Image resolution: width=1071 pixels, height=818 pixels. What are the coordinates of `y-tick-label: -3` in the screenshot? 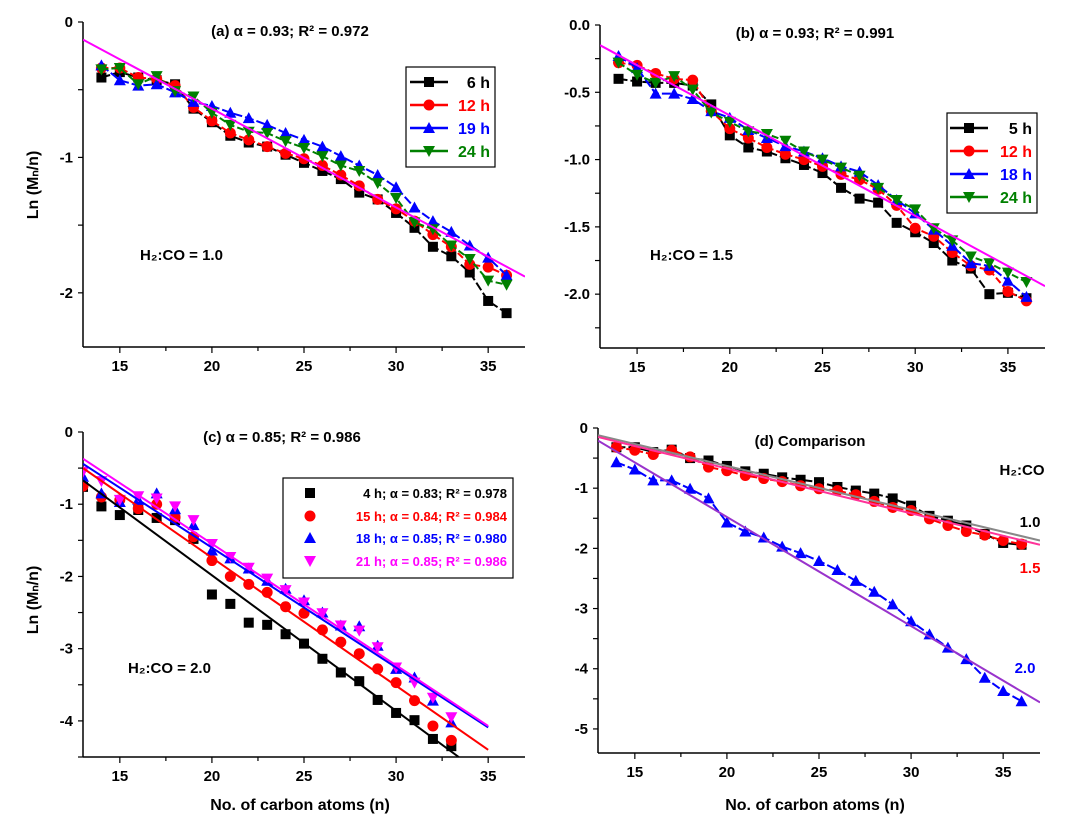 It's located at (66, 649).